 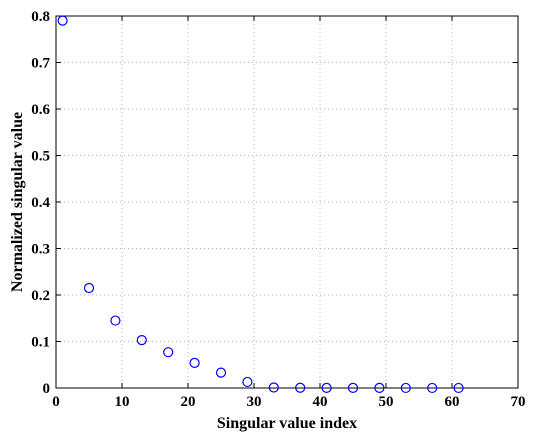 I want to click on y-axis-label: Normalized singular value, so click(x=17, y=202).